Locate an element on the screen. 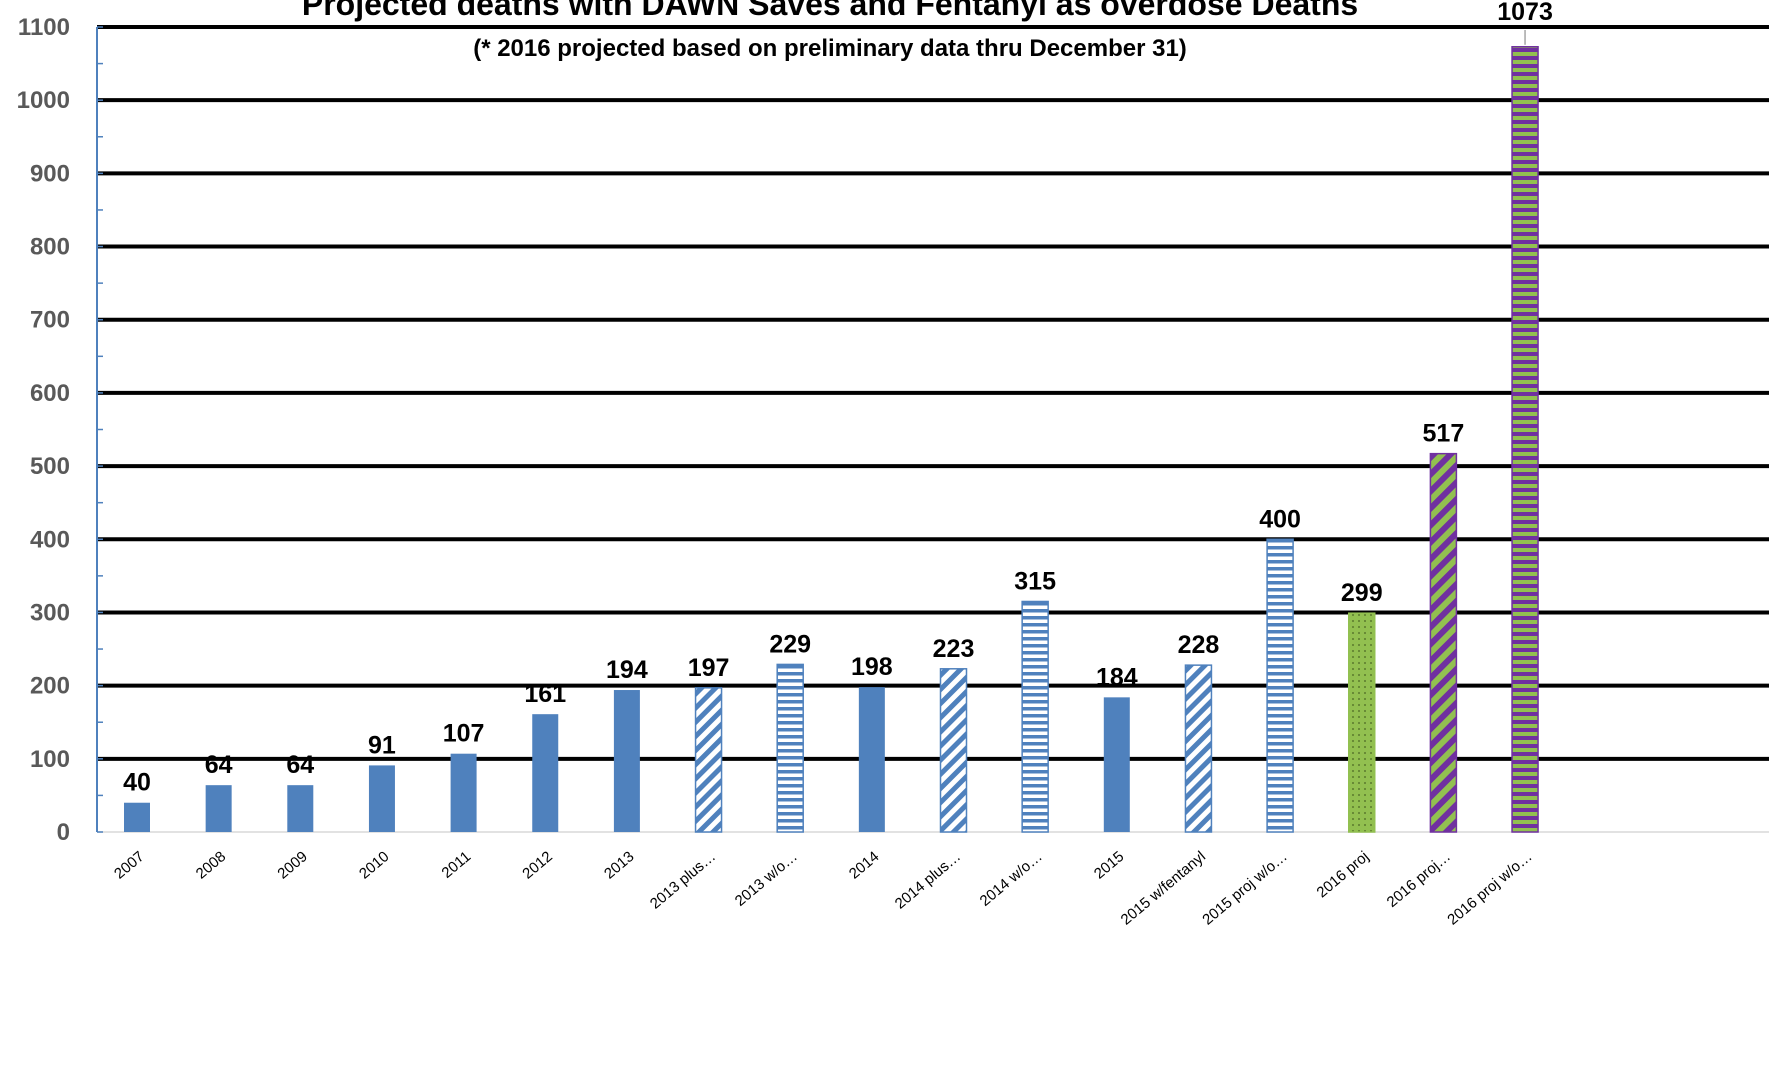 The height and width of the screenshot is (1070, 1769). data-label: 223 is located at coordinates (954, 649).